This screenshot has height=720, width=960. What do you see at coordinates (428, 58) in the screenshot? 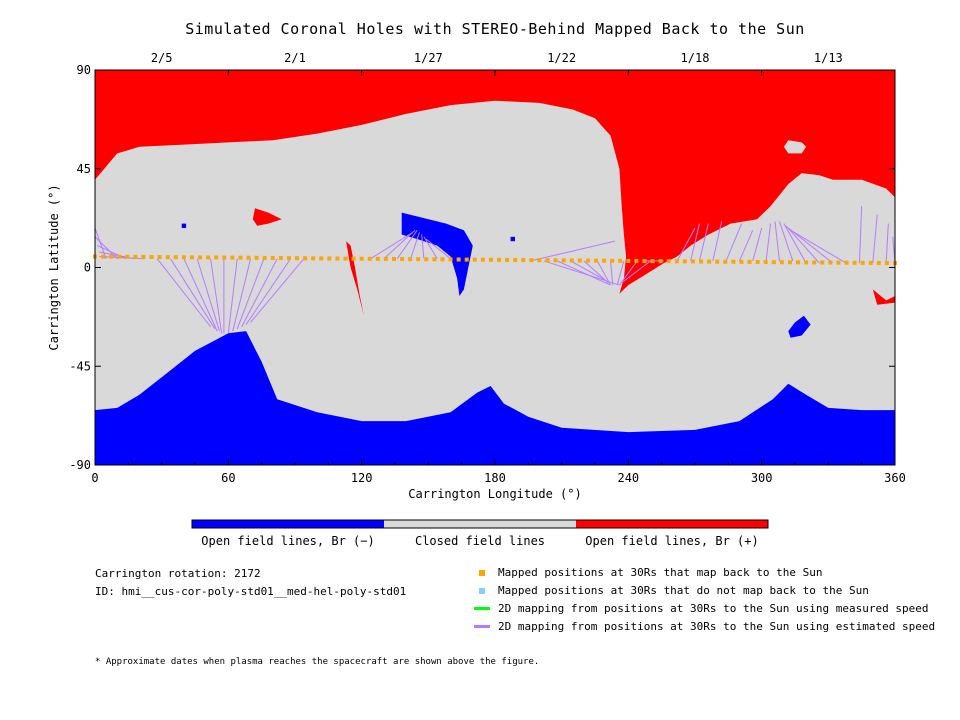
I see `top-date-label-2: 1/27` at bounding box center [428, 58].